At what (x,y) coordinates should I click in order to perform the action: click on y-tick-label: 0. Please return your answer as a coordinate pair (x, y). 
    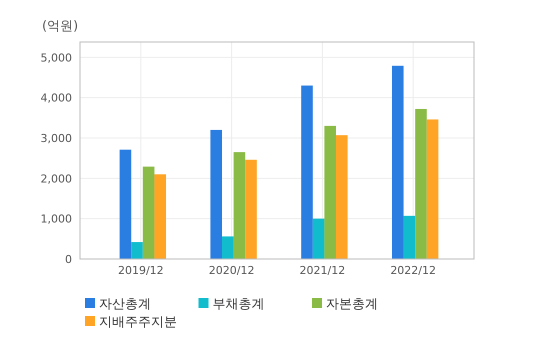
    Looking at the image, I should click on (68, 259).